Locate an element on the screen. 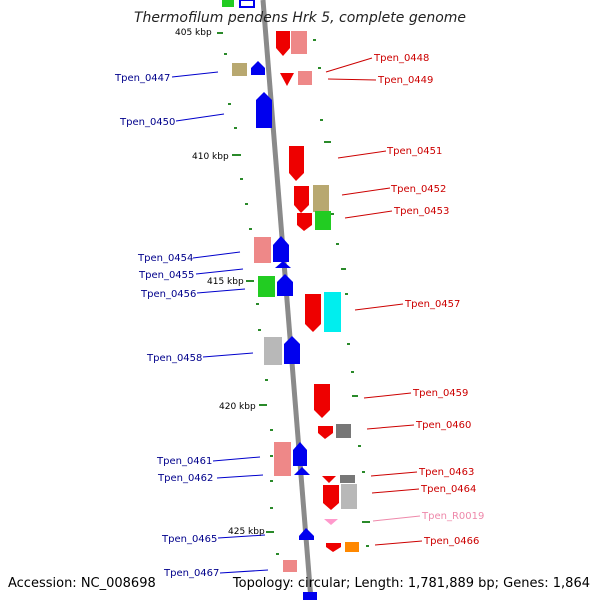  gene-tpen-0458-b is located at coordinates (292, 350).